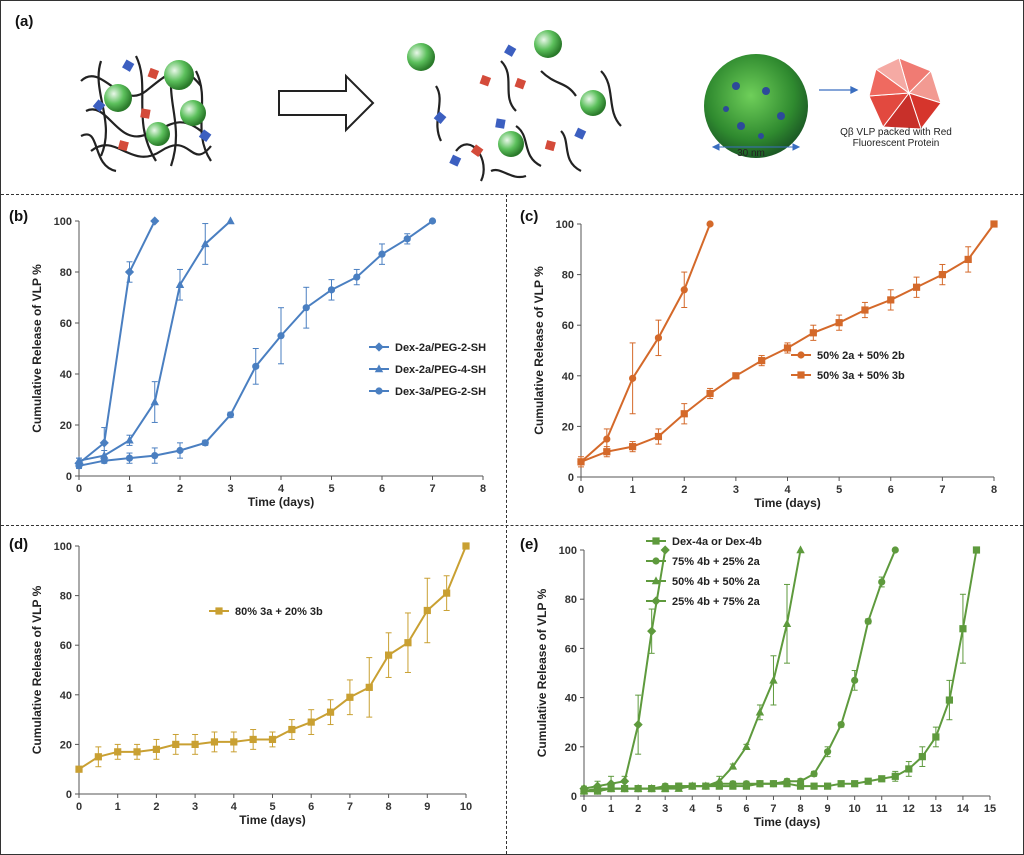 Image resolution: width=1024 pixels, height=855 pixels. I want to click on x-tick-label: 10, so click(855, 809).